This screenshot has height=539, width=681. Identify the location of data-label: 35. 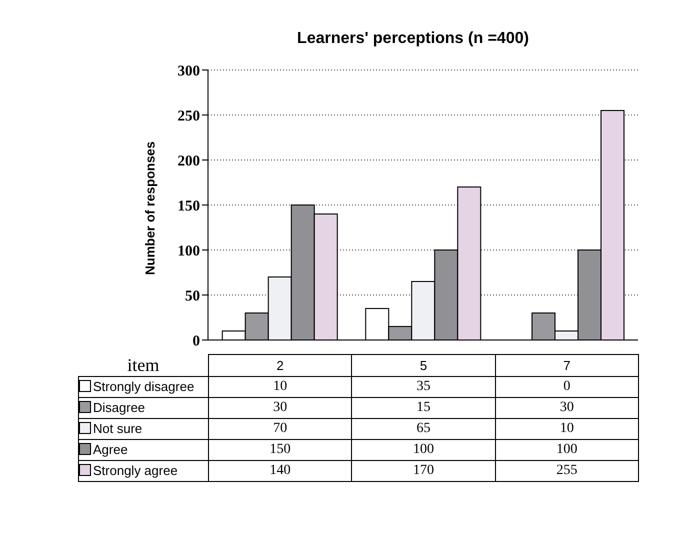
(424, 386).